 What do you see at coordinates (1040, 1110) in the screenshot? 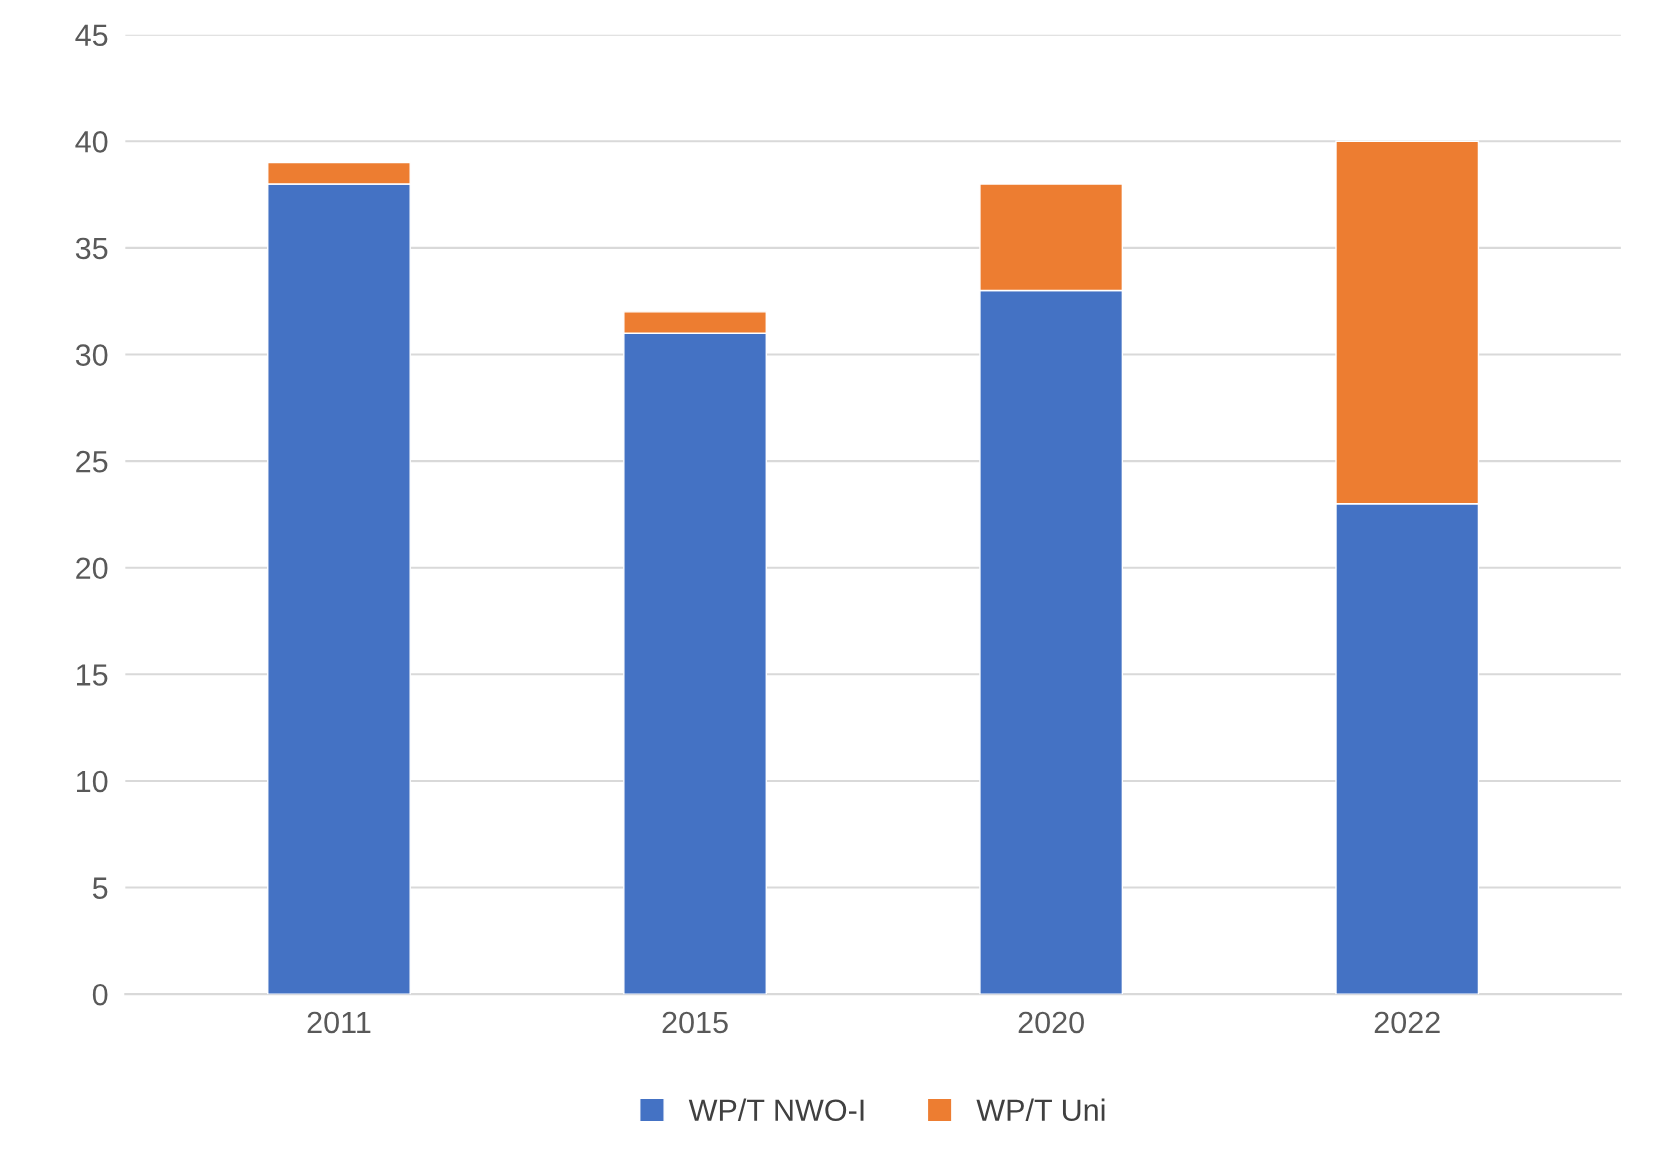
I see `legend-label: WP/T Uni` at bounding box center [1040, 1110].